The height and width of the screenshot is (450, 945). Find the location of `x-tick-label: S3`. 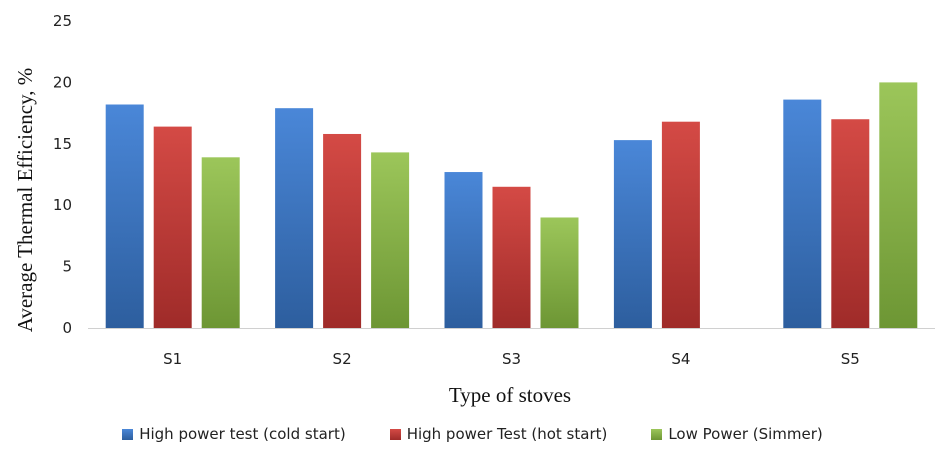

x-tick-label: S3 is located at coordinates (511, 359).